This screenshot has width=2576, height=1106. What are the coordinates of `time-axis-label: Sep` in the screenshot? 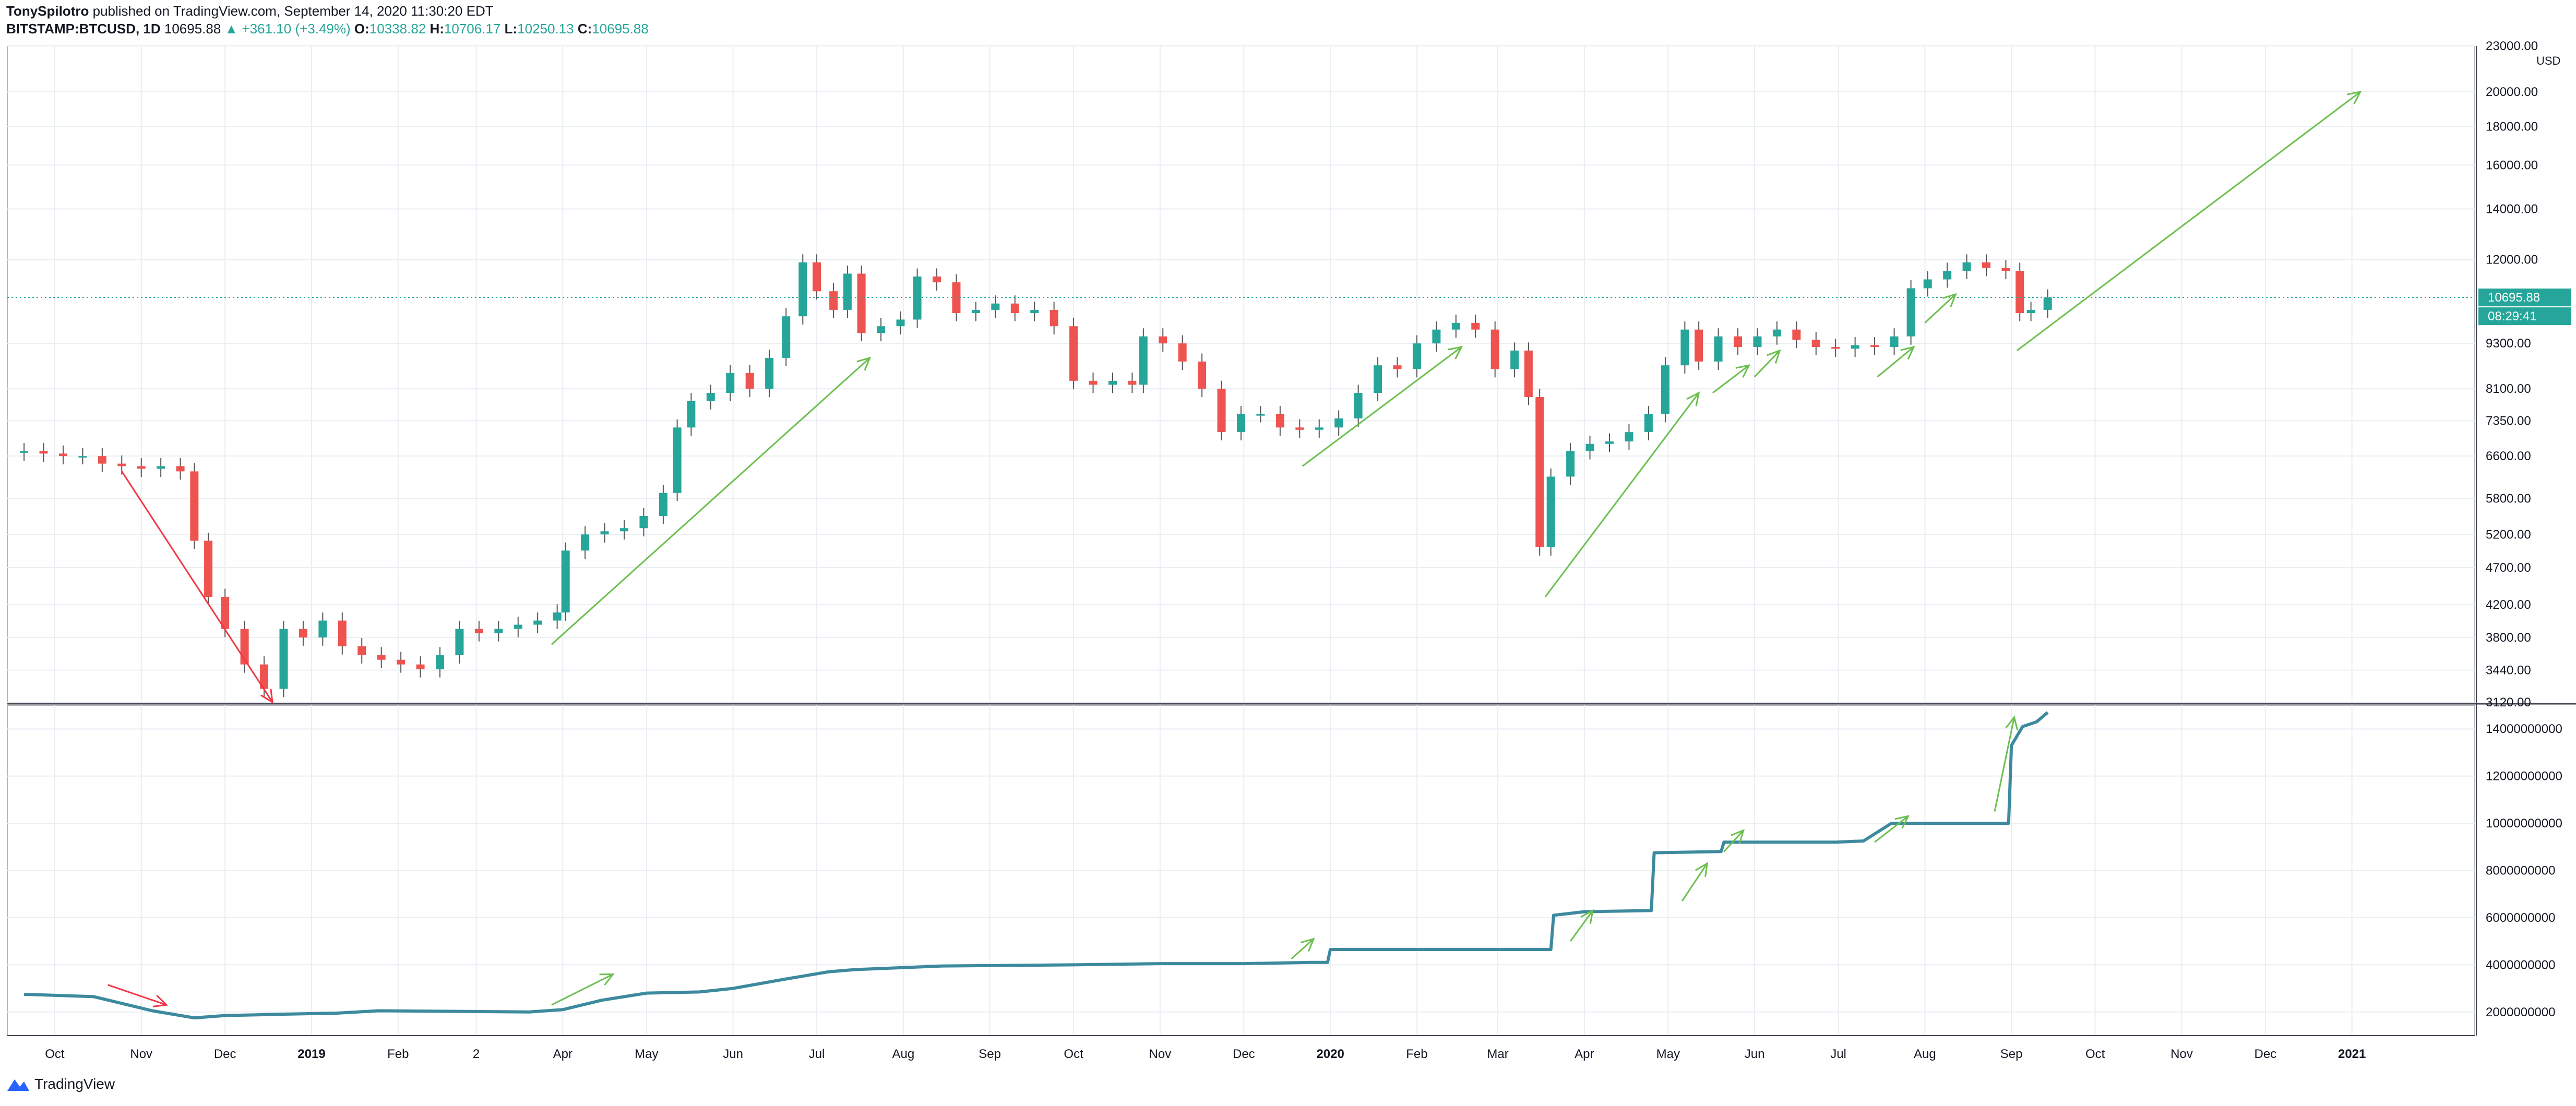 It's located at (2012, 1054).